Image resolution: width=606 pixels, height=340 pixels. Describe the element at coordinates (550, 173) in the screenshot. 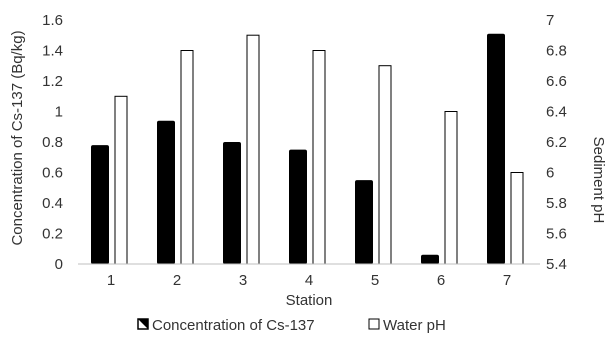

I see `y-right-tick-label: 6` at that location.